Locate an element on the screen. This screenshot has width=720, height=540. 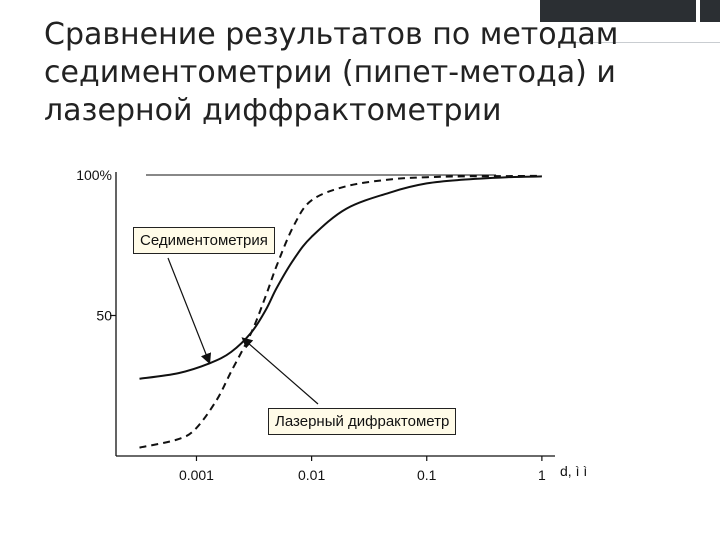
x-tick-label: 0.001 is located at coordinates (196, 475).